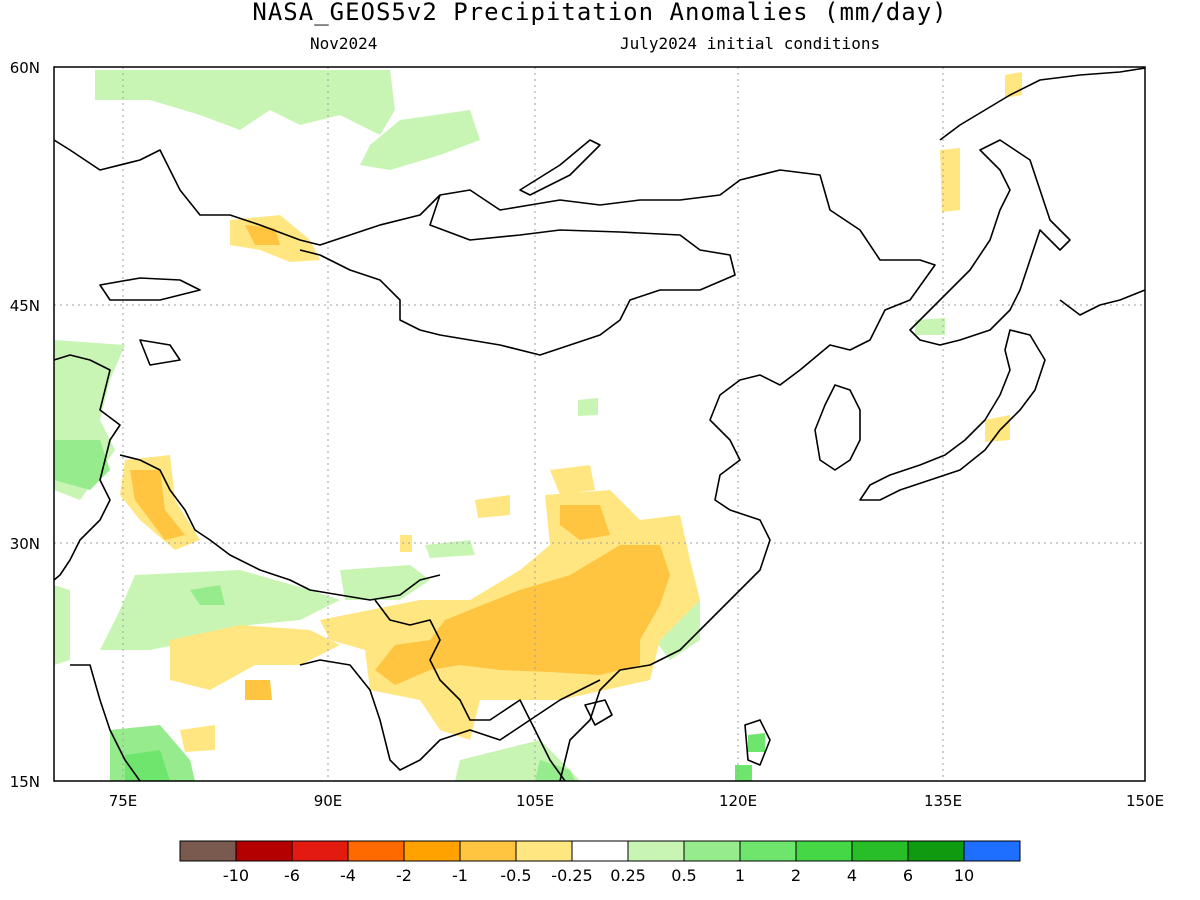  I want to click on colorbar-label: -10, so click(236, 875).